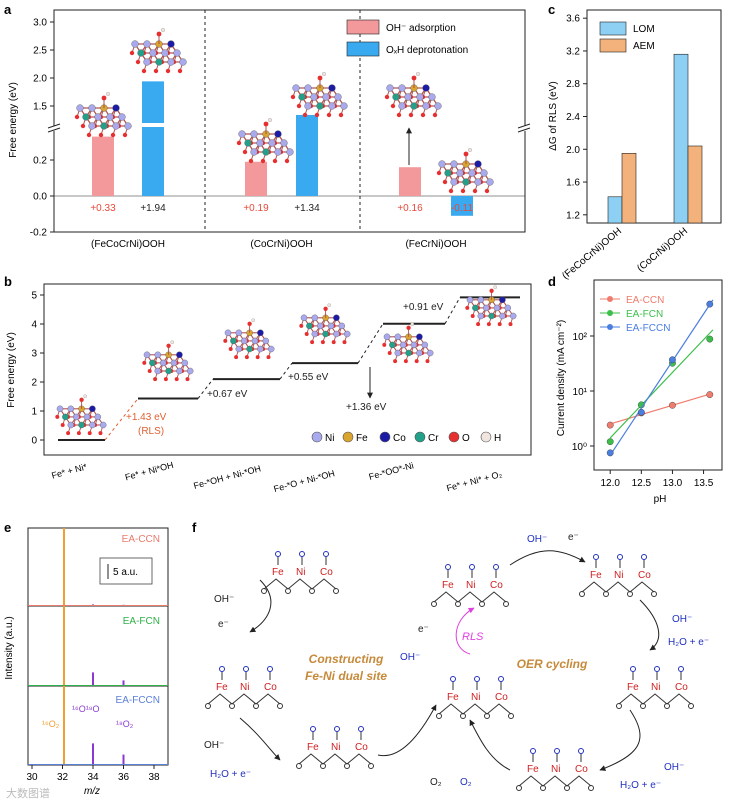  Describe the element at coordinates (227, 394) in the screenshot. I see `energy-step-label: +0.67 eV` at that location.